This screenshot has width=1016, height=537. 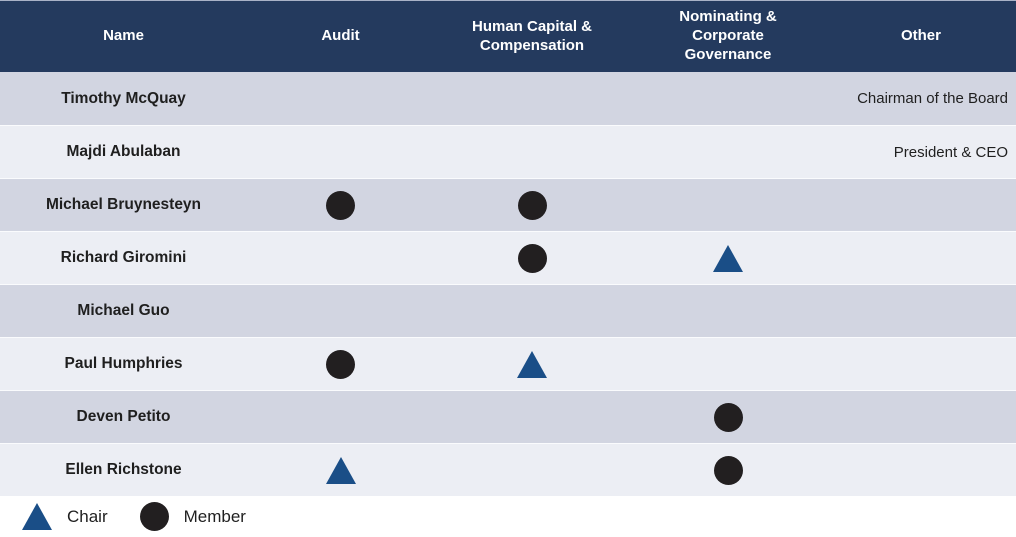 I want to click on column-header-label: Other, so click(x=920, y=36).